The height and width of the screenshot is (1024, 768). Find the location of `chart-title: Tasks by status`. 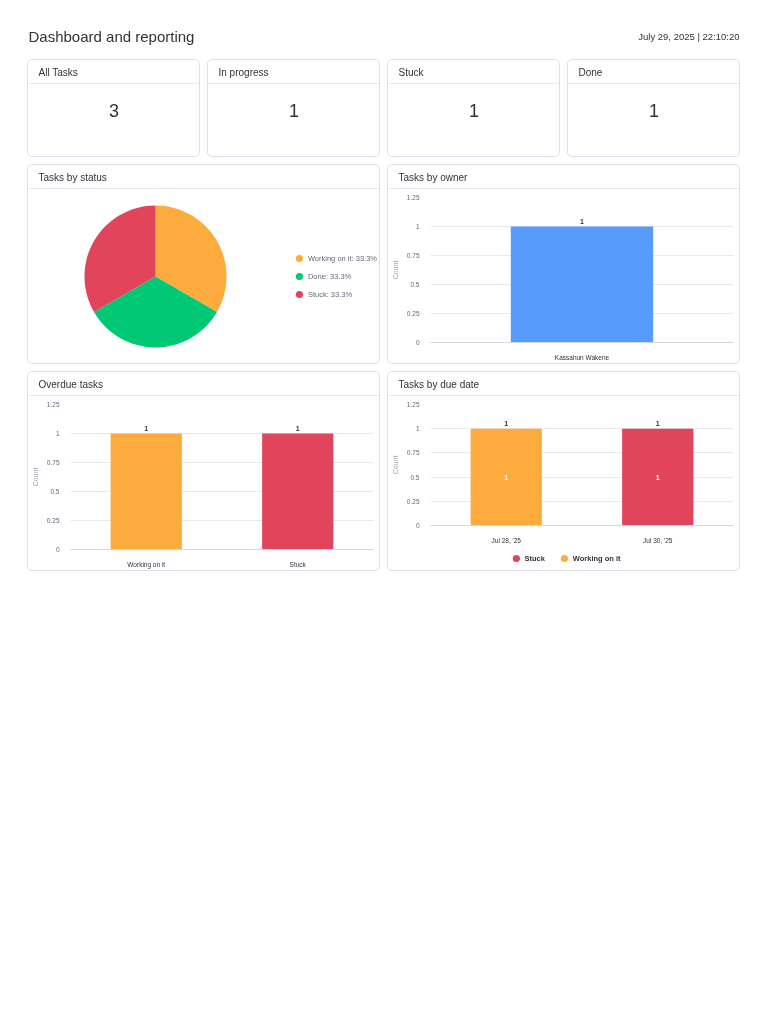

chart-title: Tasks by status is located at coordinates (72, 177).